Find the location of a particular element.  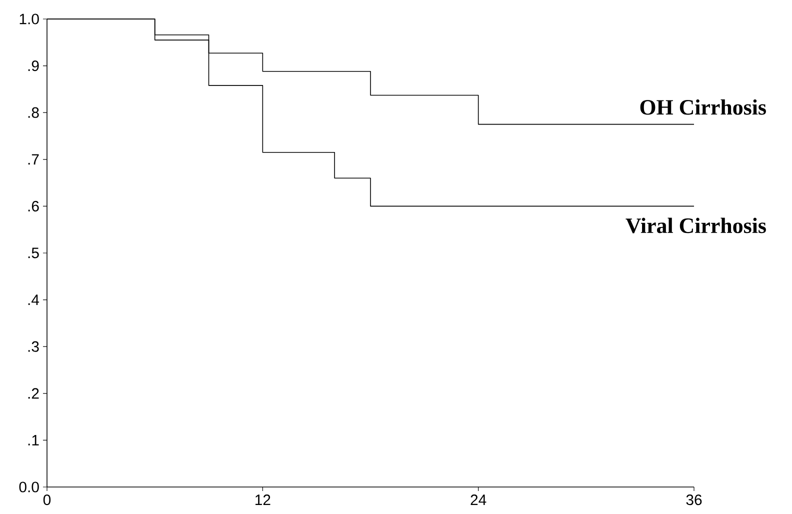

y-tick-label: .8 is located at coordinates (33, 112).